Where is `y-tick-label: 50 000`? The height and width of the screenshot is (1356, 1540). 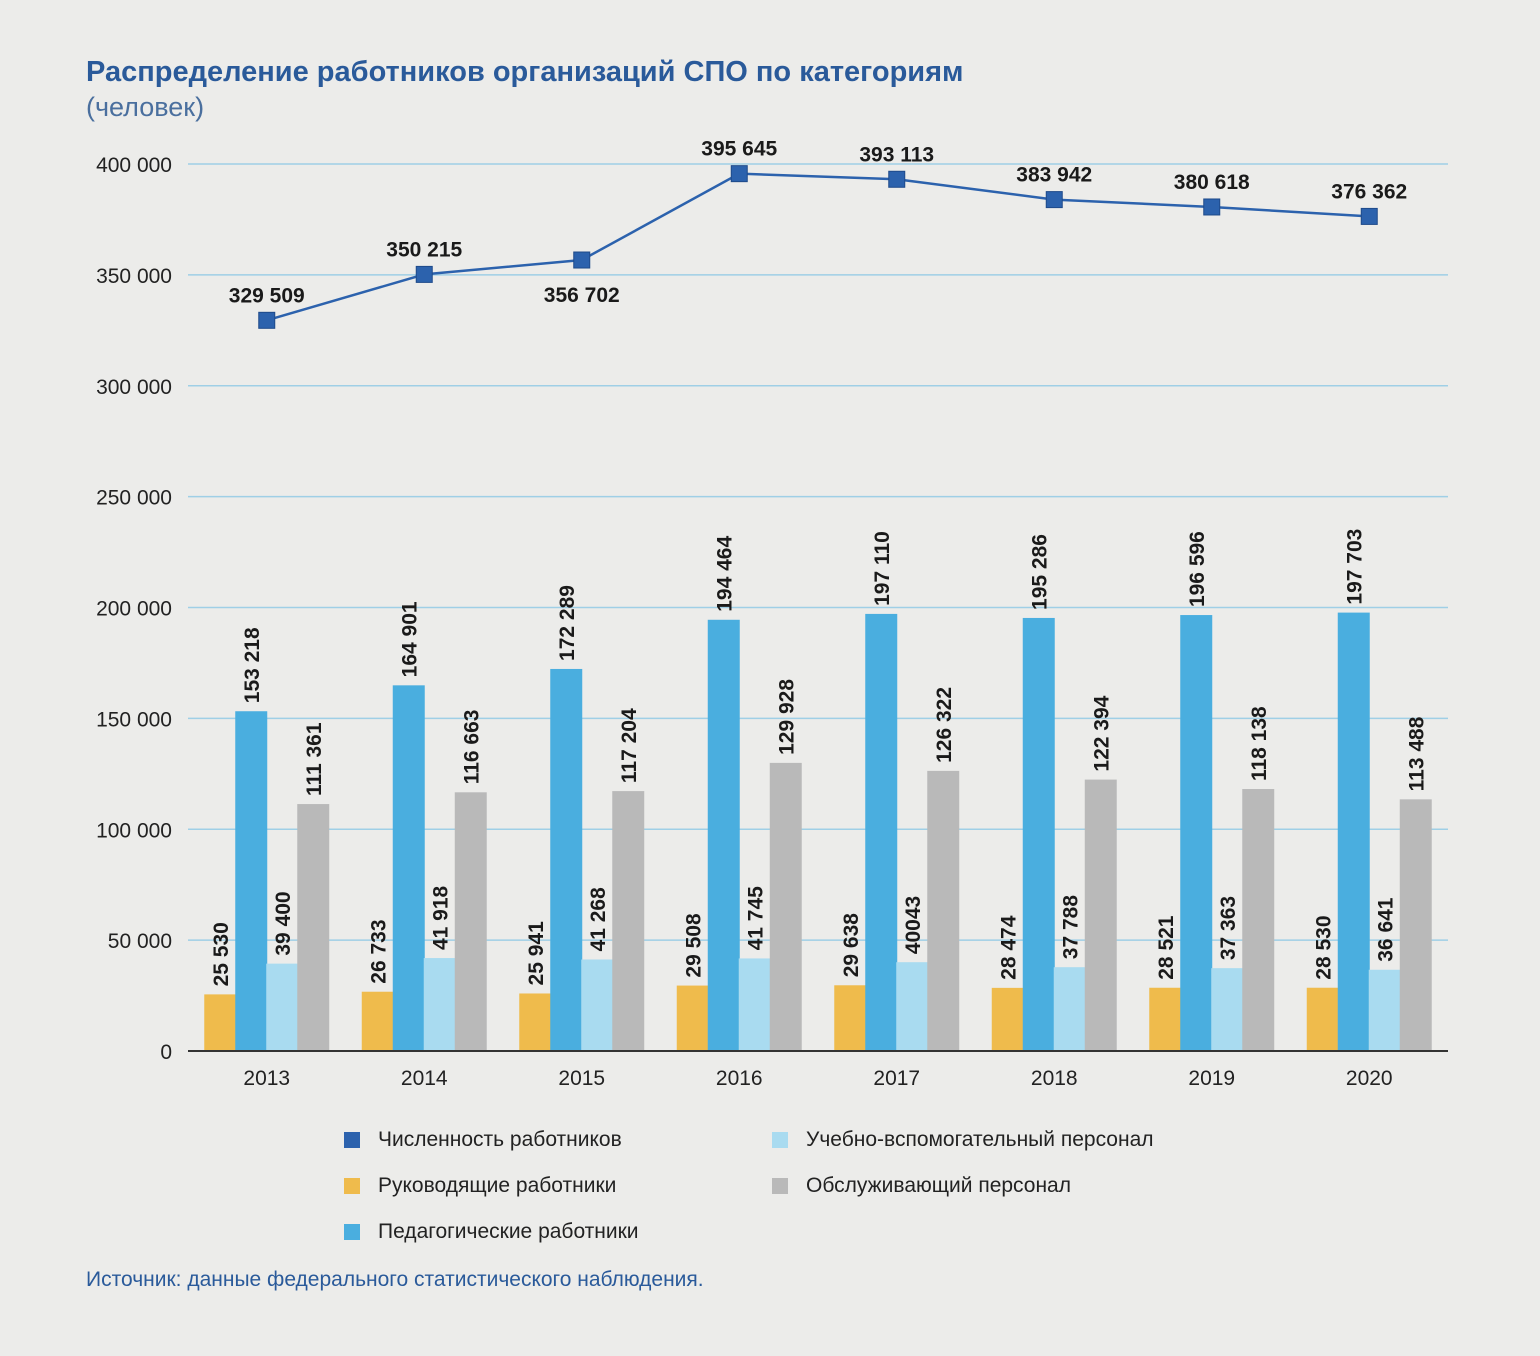 y-tick-label: 50 000 is located at coordinates (140, 941).